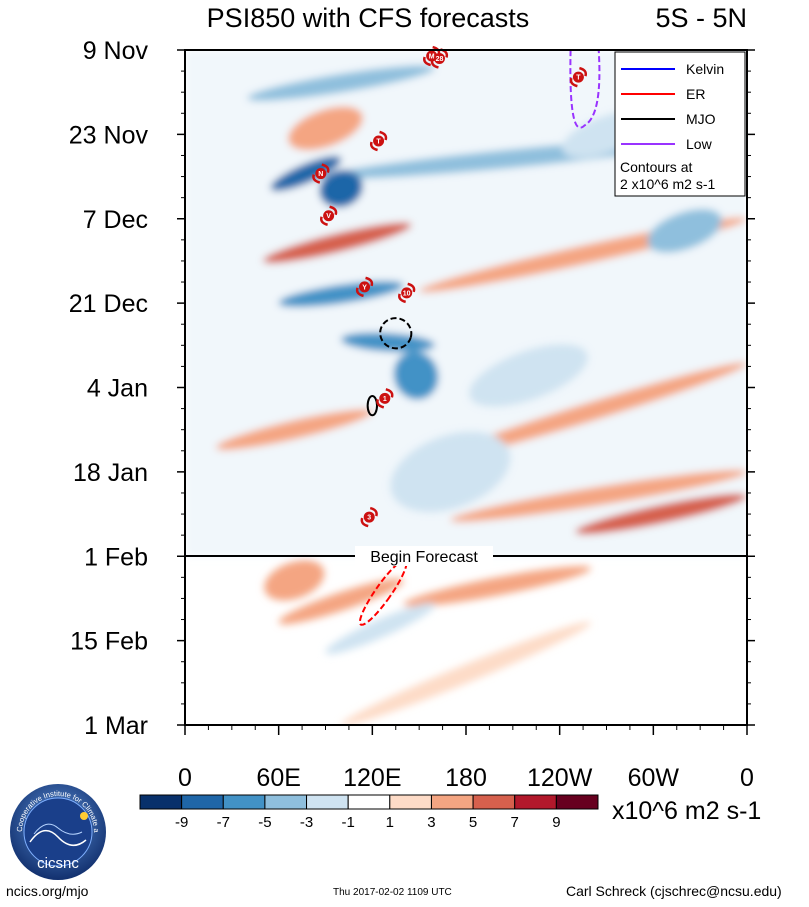  I want to click on footer-timestamp: Thu 2017-02-02 1109 UTC, so click(392, 892).